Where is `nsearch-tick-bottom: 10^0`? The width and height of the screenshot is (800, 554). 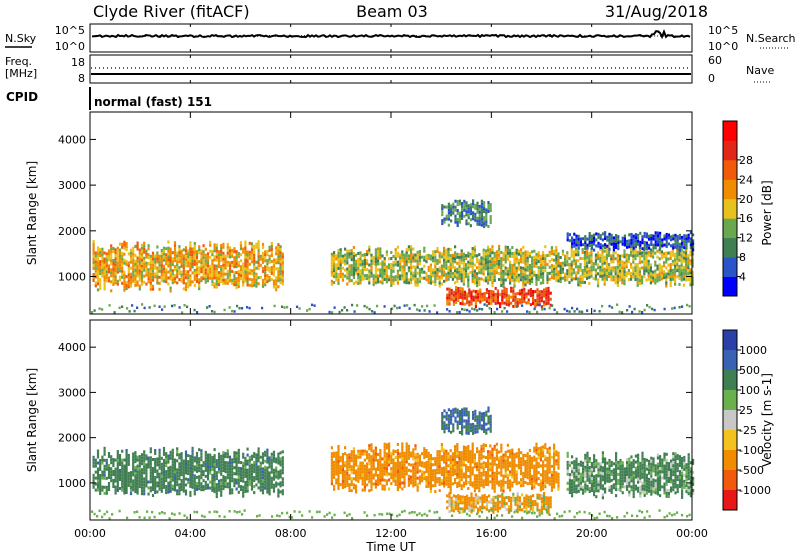
nsearch-tick-bottom: 10^0 is located at coordinates (723, 46).